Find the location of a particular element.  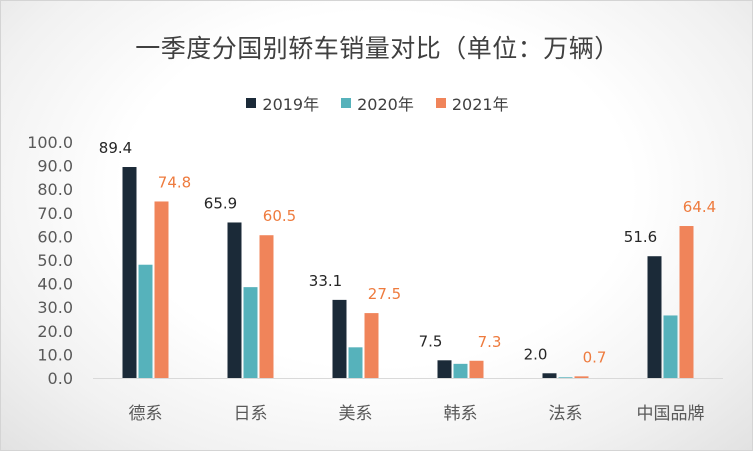

bar-2020年-韩系 is located at coordinates (460, 370).